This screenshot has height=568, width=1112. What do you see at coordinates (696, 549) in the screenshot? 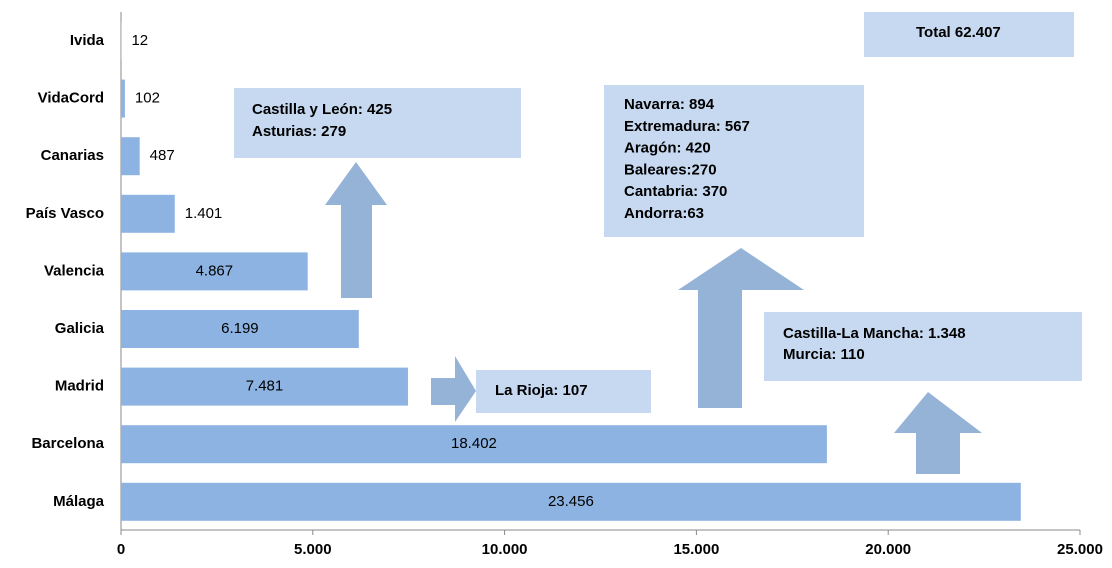
I see `x-tick-label: 15.000` at bounding box center [696, 549].